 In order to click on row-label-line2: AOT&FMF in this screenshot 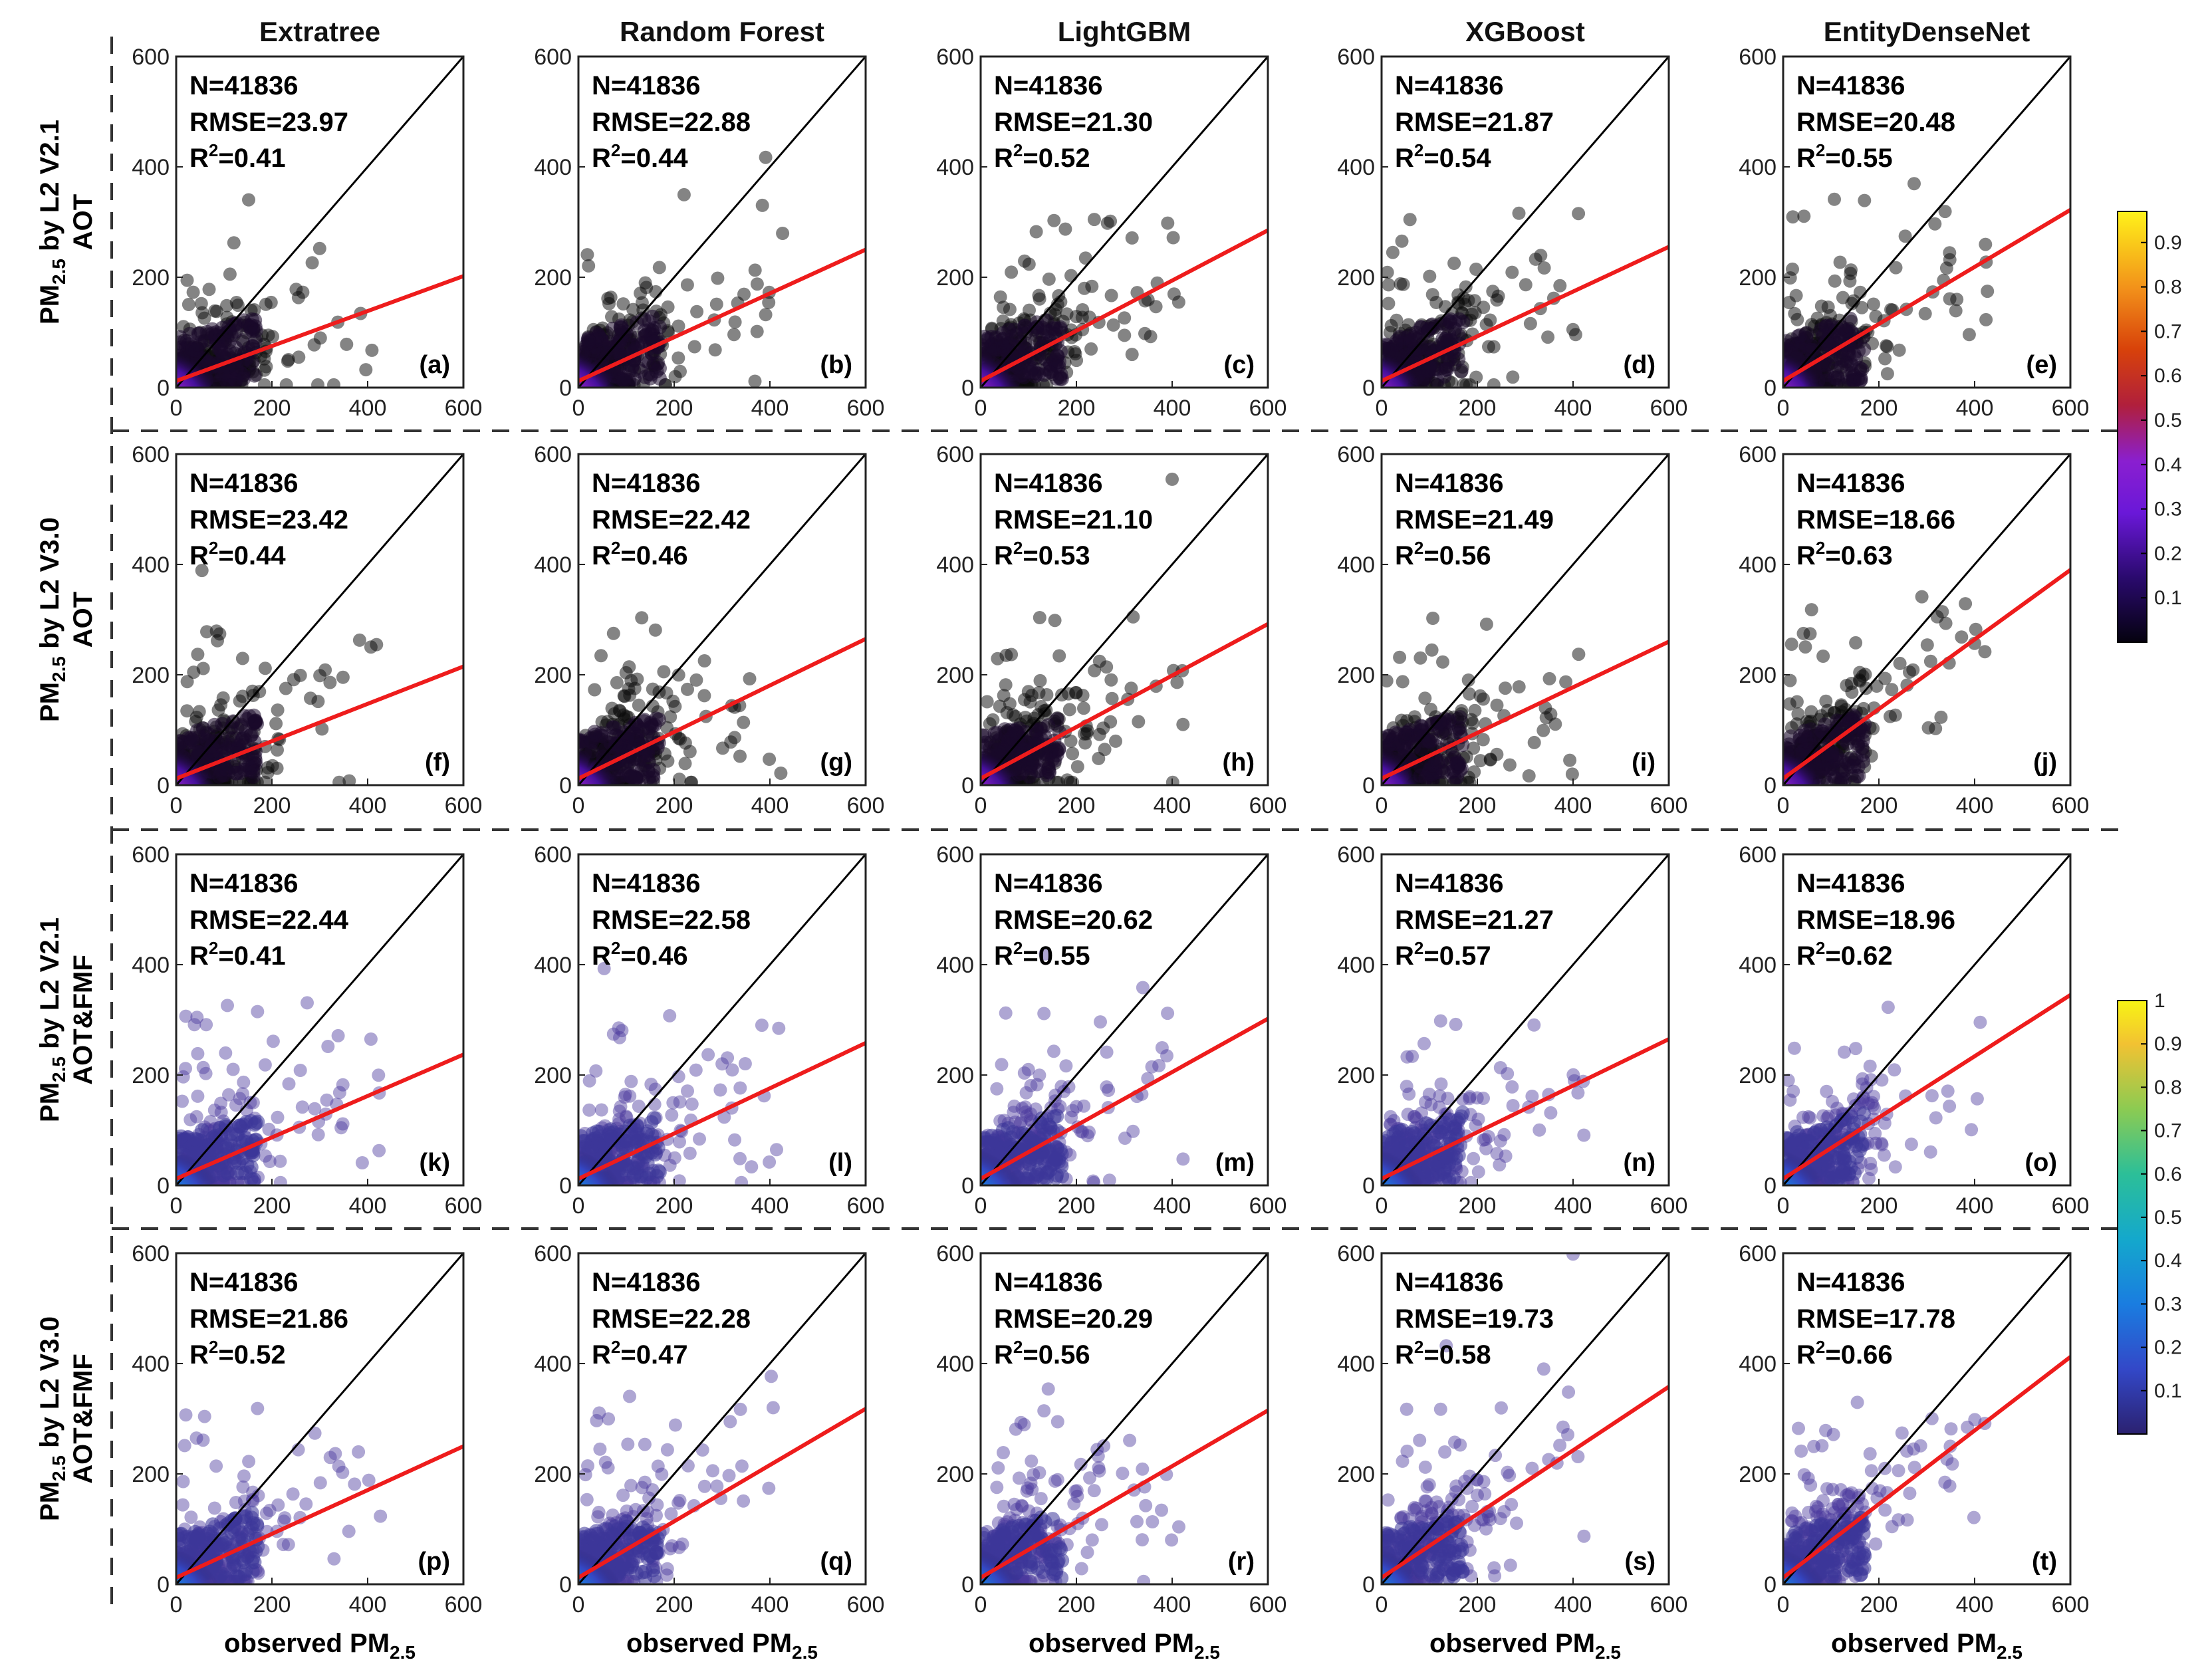, I will do `click(83, 1020)`.